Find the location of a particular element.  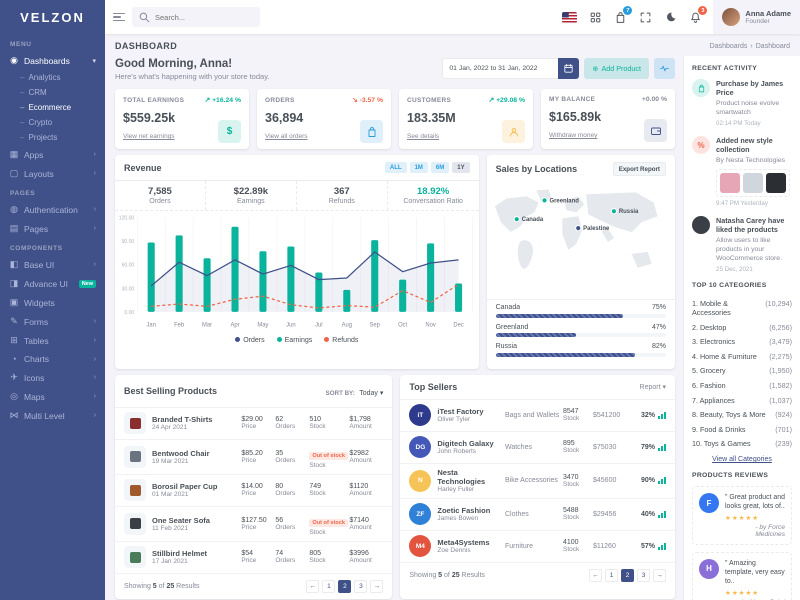

search-box is located at coordinates (196, 17).